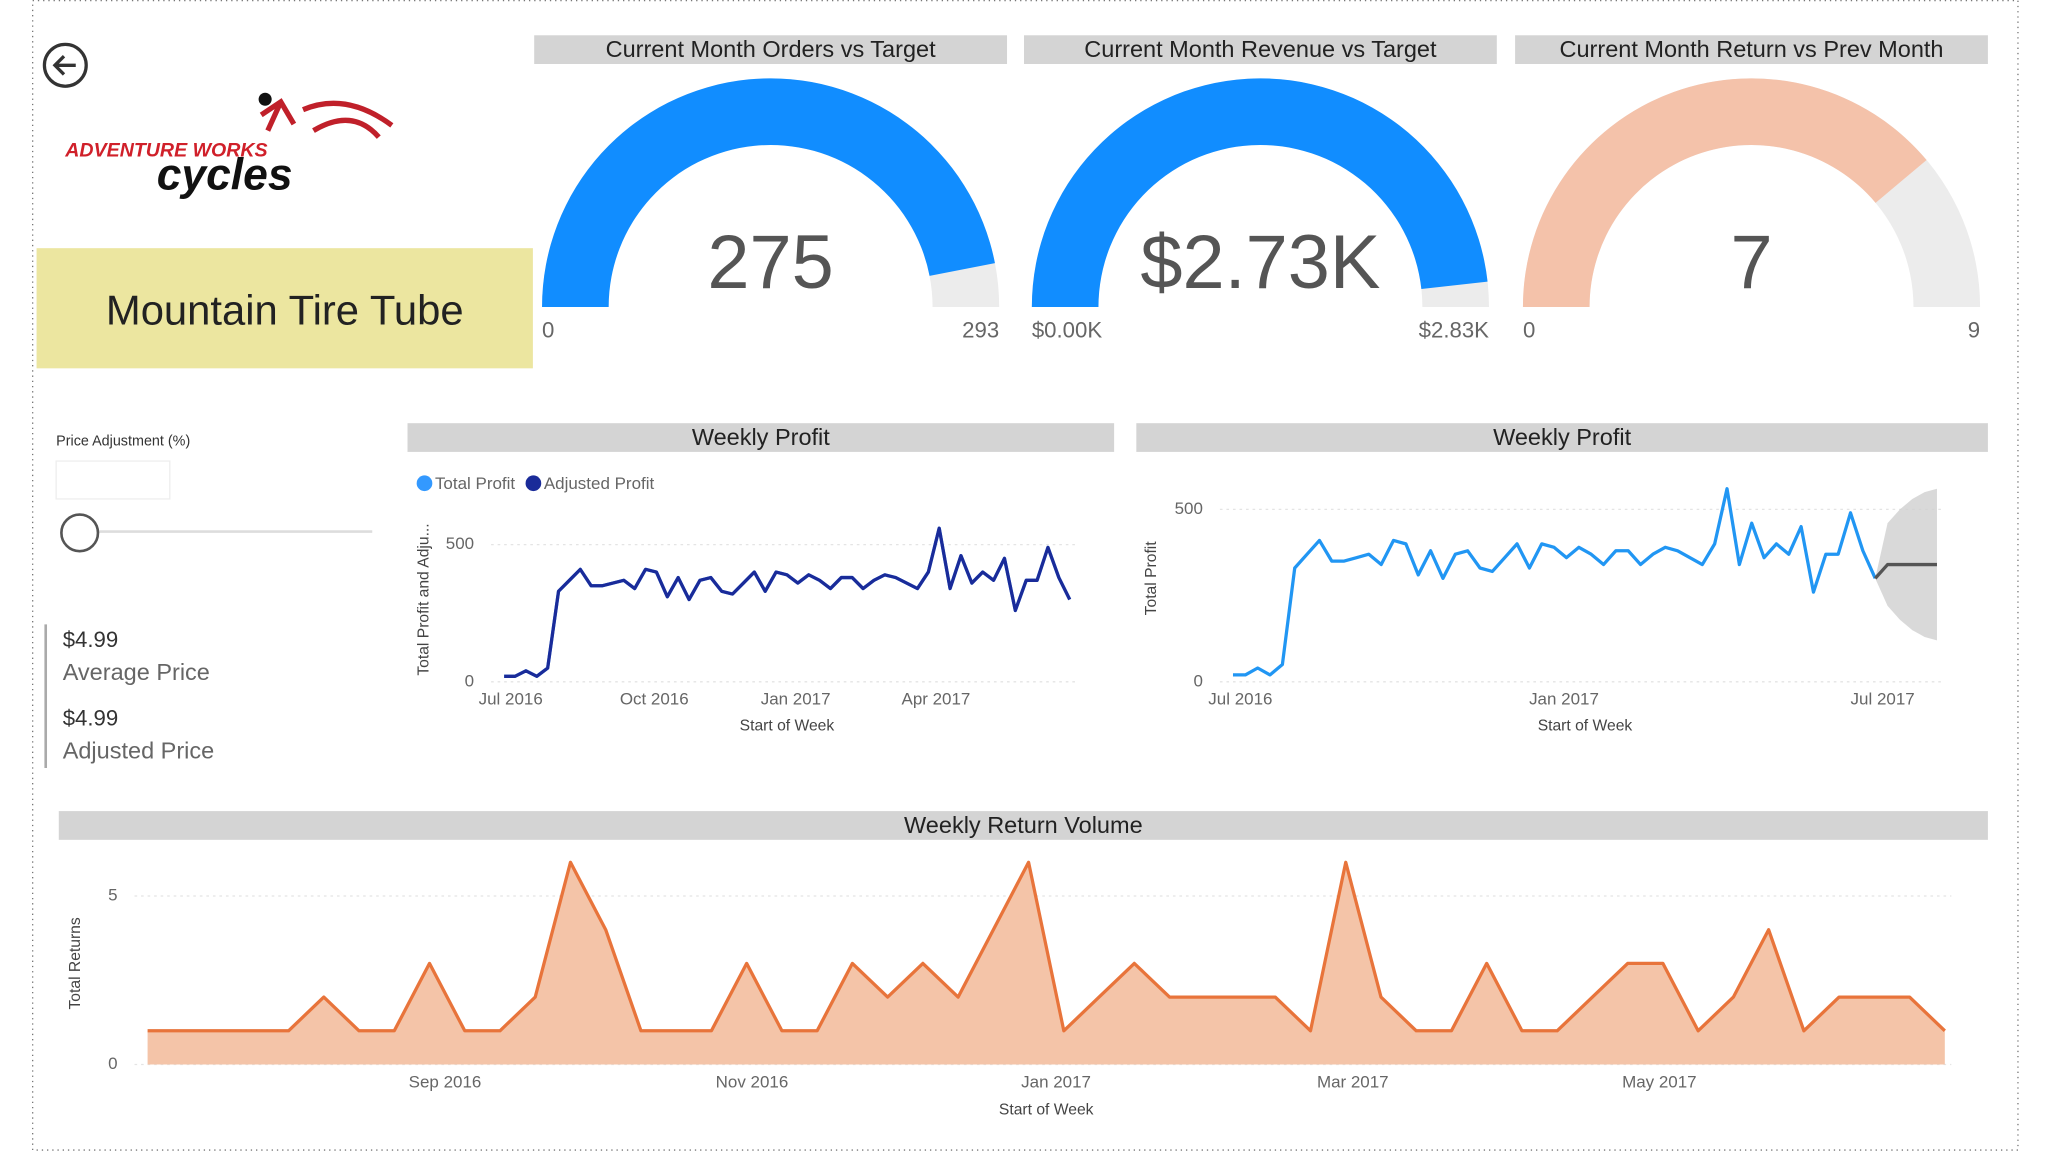 The image size is (2048, 1152). Describe the element at coordinates (136, 672) in the screenshot. I see `card-label: Average Price` at that location.